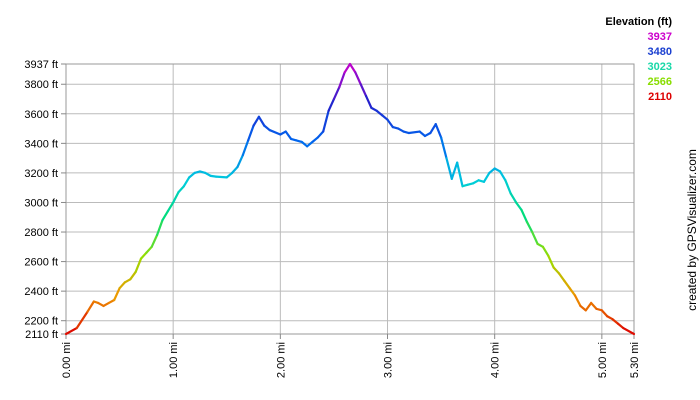 This screenshot has width=700, height=400. Describe the element at coordinates (41, 115) in the screenshot. I see `y-tick-label: 3600 ft` at that location.